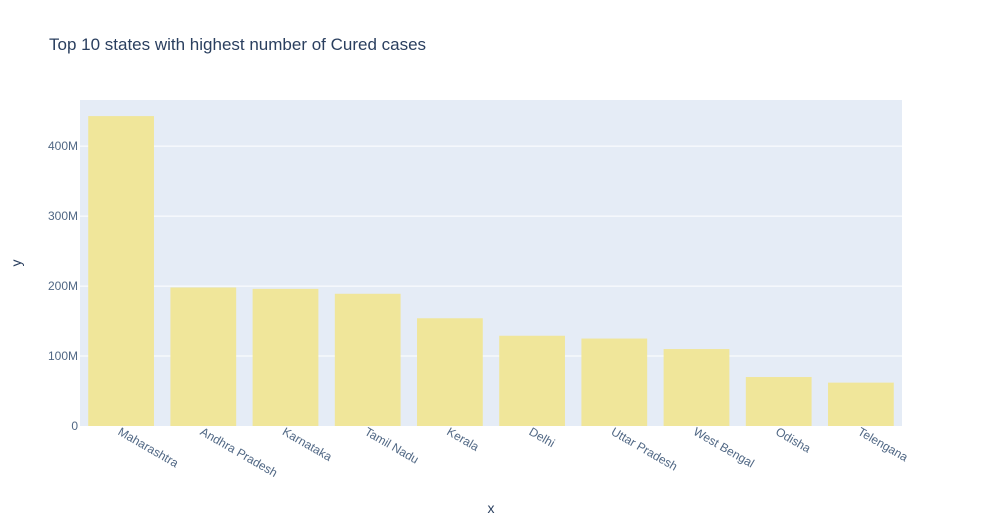  I want to click on bar-delhi, so click(532, 380).